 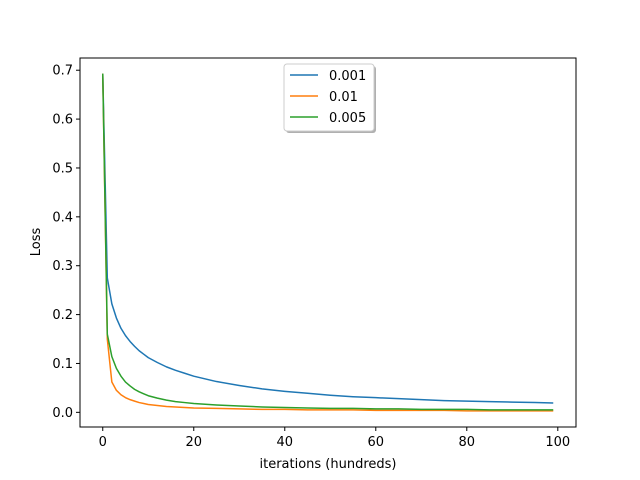 I want to click on x-tick-label: 100, so click(x=557, y=442).